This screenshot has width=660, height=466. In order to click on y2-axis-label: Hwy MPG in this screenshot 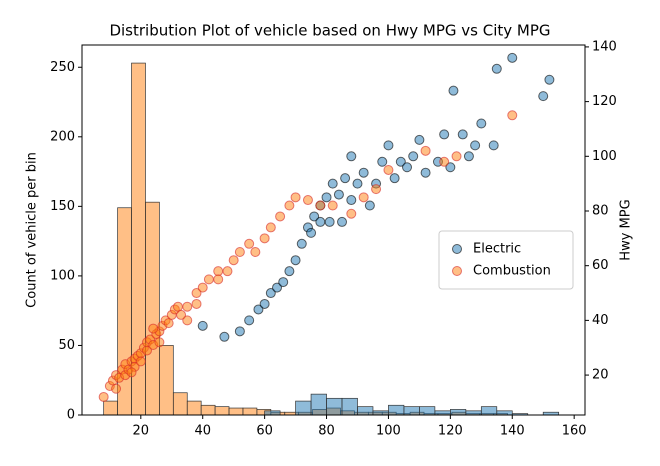, I will do `click(626, 229)`.